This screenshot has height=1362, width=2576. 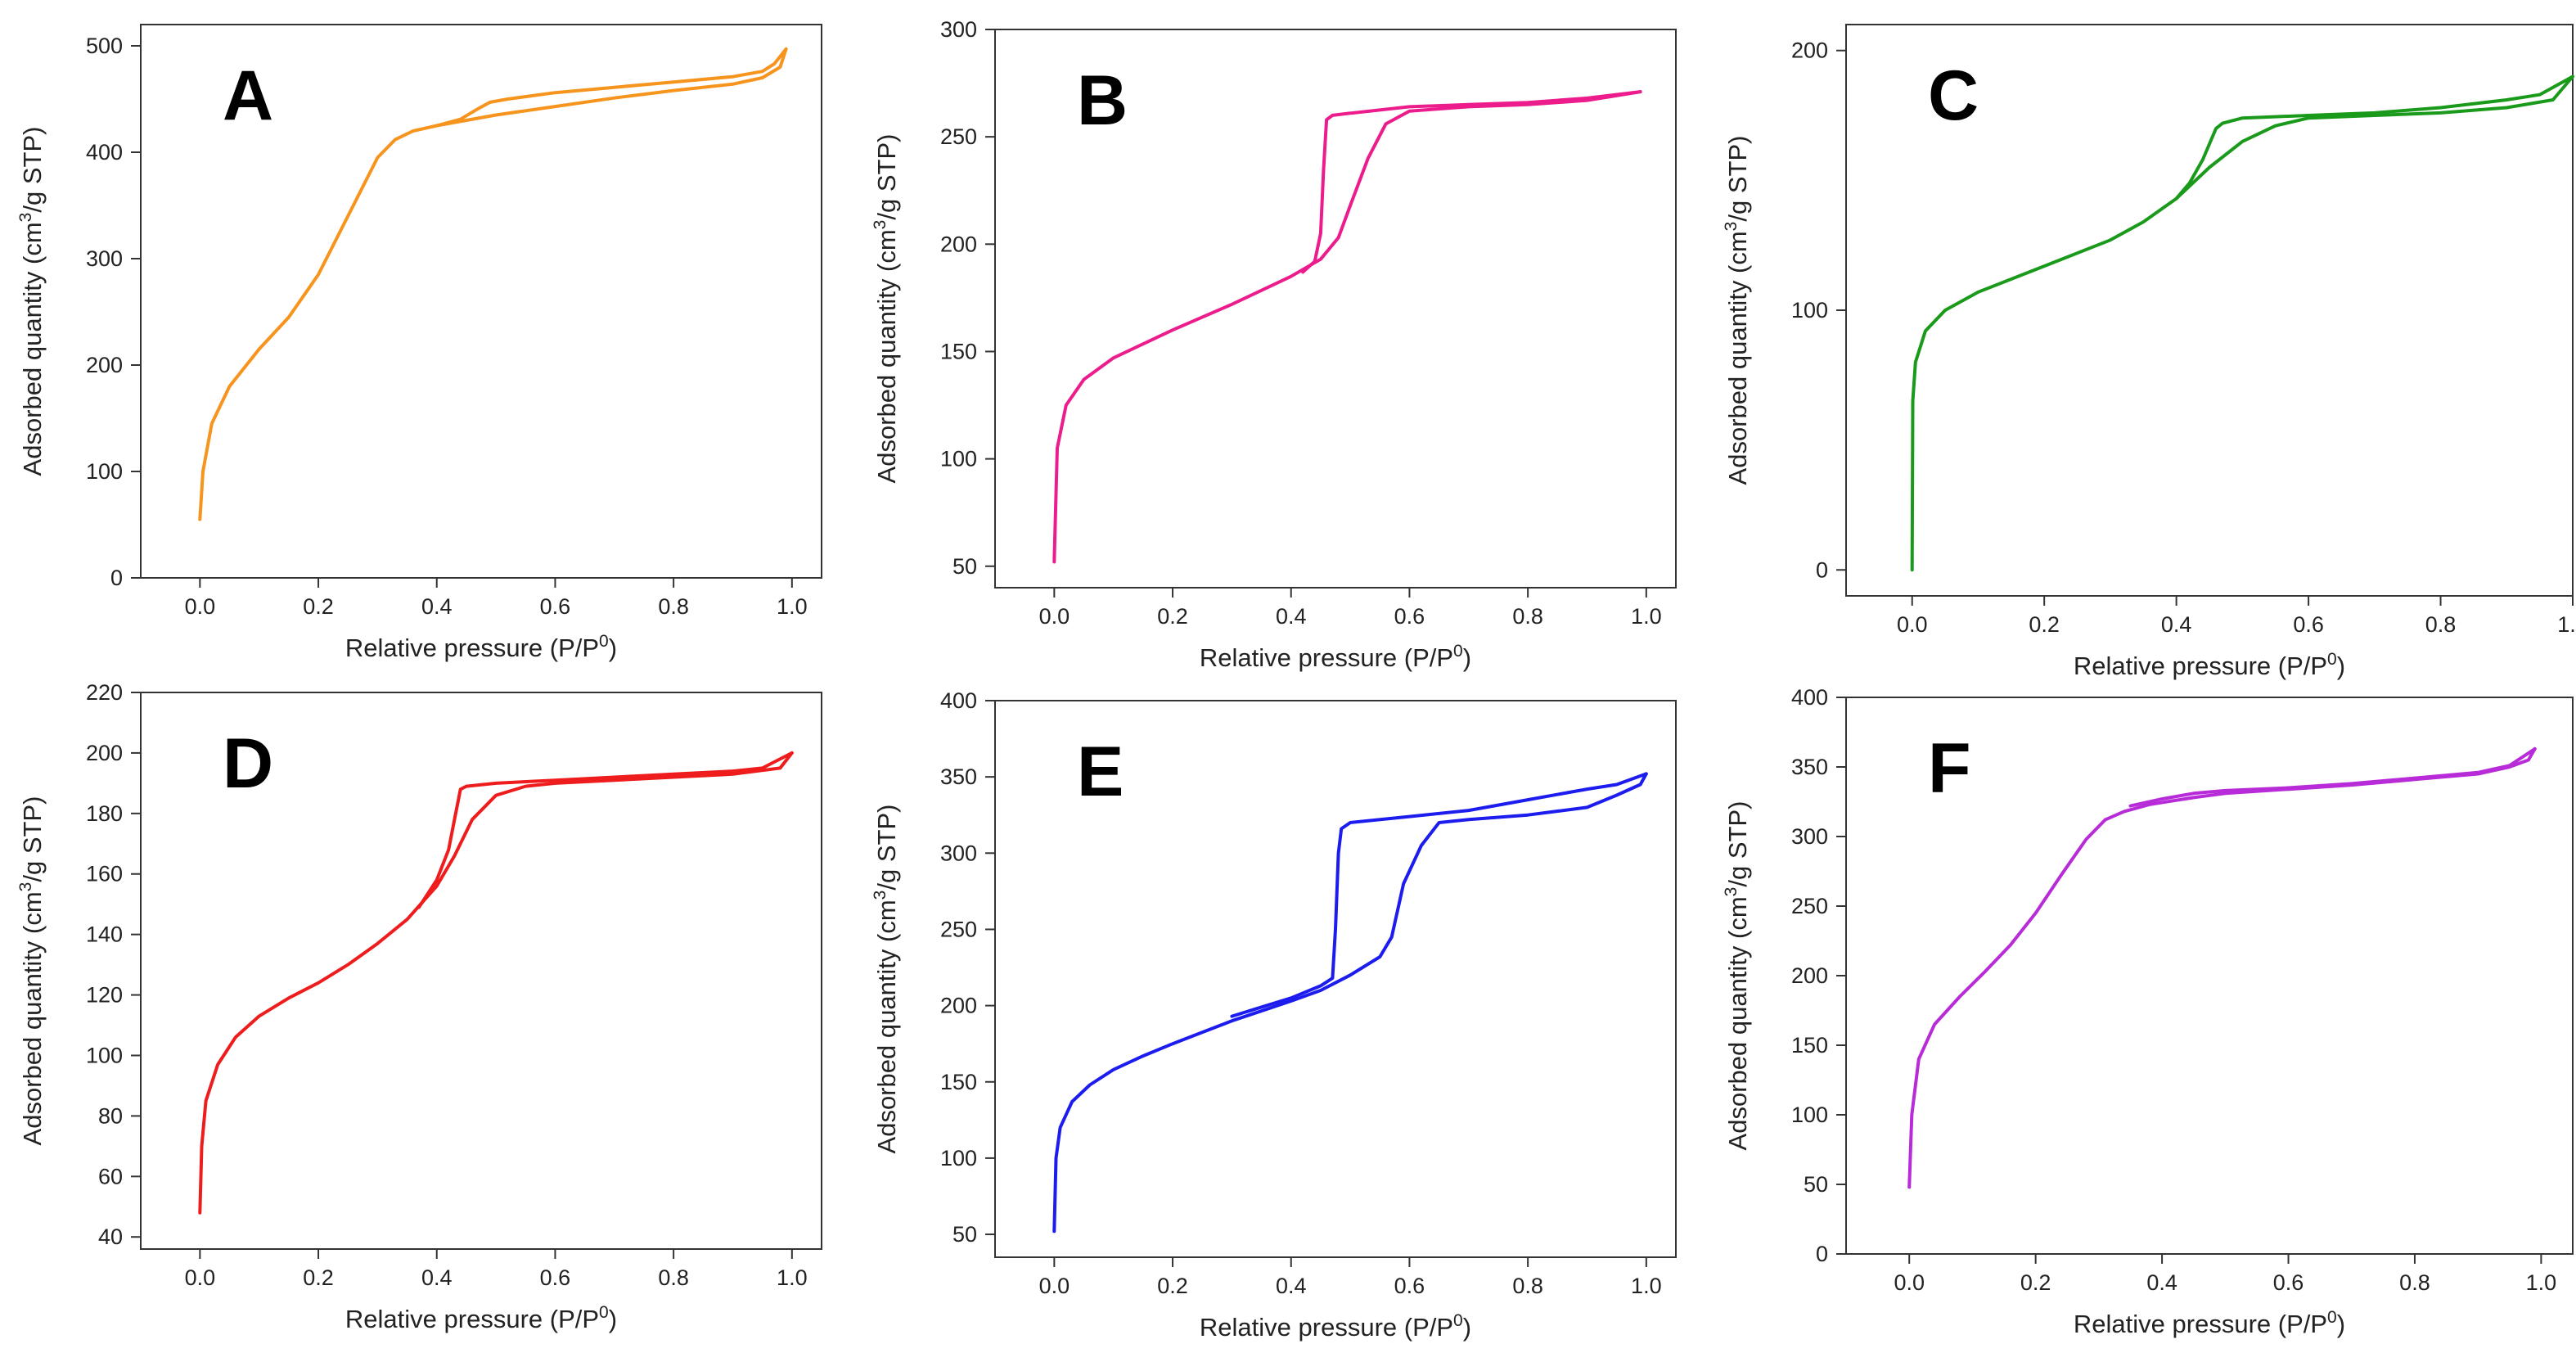 What do you see at coordinates (200, 606) in the screenshot?
I see `x-tick-label-a: 0.0` at bounding box center [200, 606].